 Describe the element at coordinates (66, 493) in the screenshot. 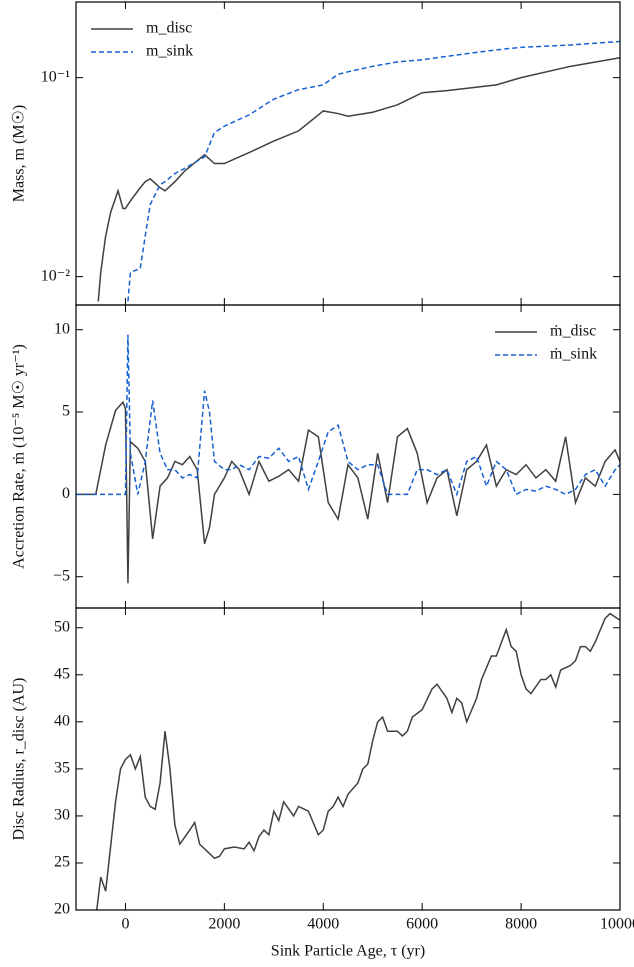

I see `y-tick-label: 0` at that location.